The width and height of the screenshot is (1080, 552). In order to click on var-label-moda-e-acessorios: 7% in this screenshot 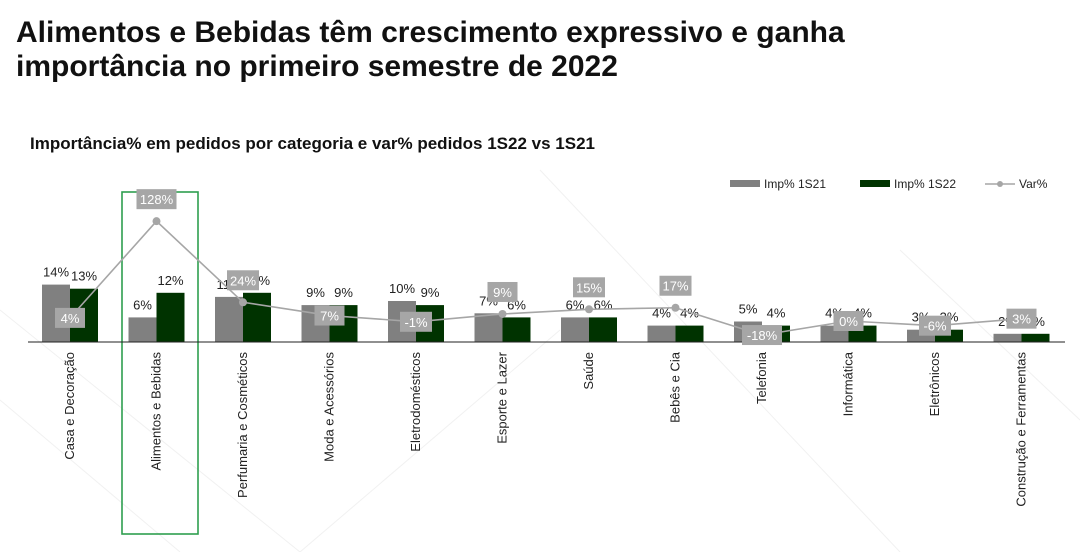, I will do `click(329, 316)`.